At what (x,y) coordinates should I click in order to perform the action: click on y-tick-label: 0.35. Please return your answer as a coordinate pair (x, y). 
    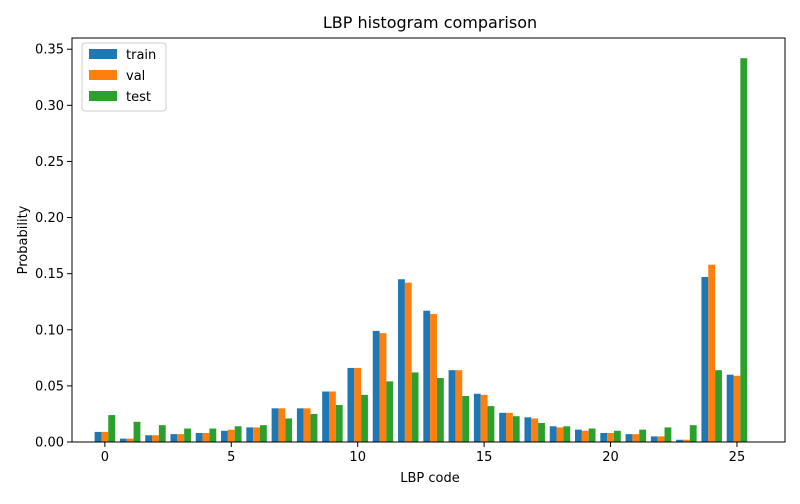
    Looking at the image, I should click on (49, 50).